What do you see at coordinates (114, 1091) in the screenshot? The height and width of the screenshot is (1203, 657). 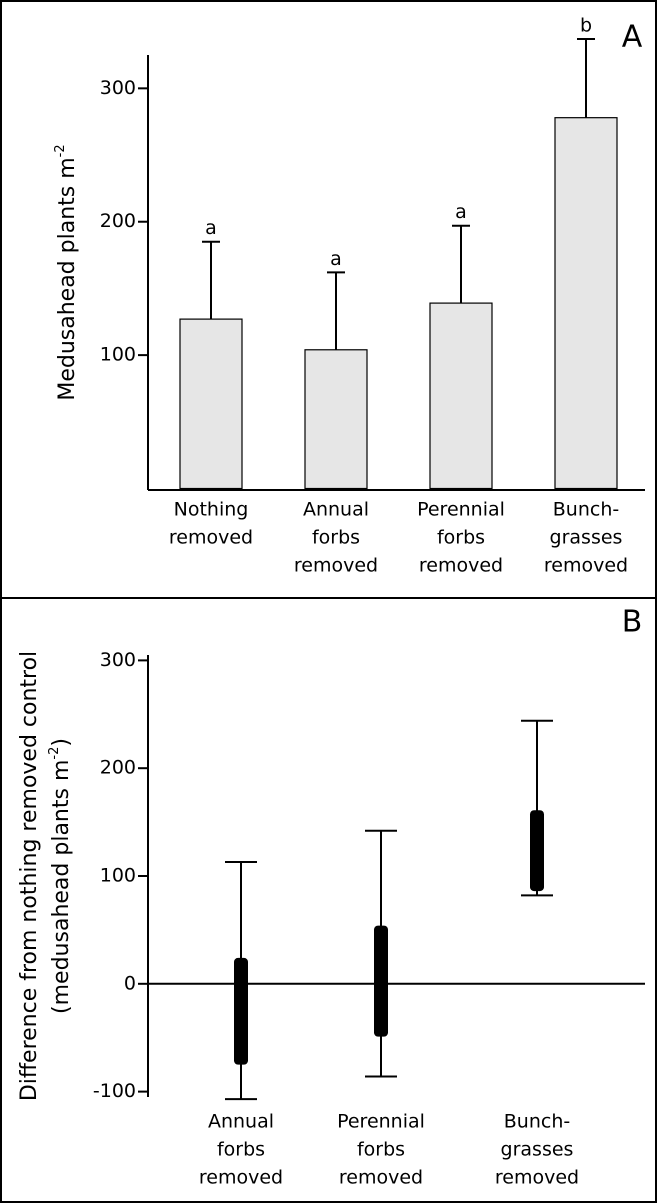 I see `y-tick-label: -100` at bounding box center [114, 1091].